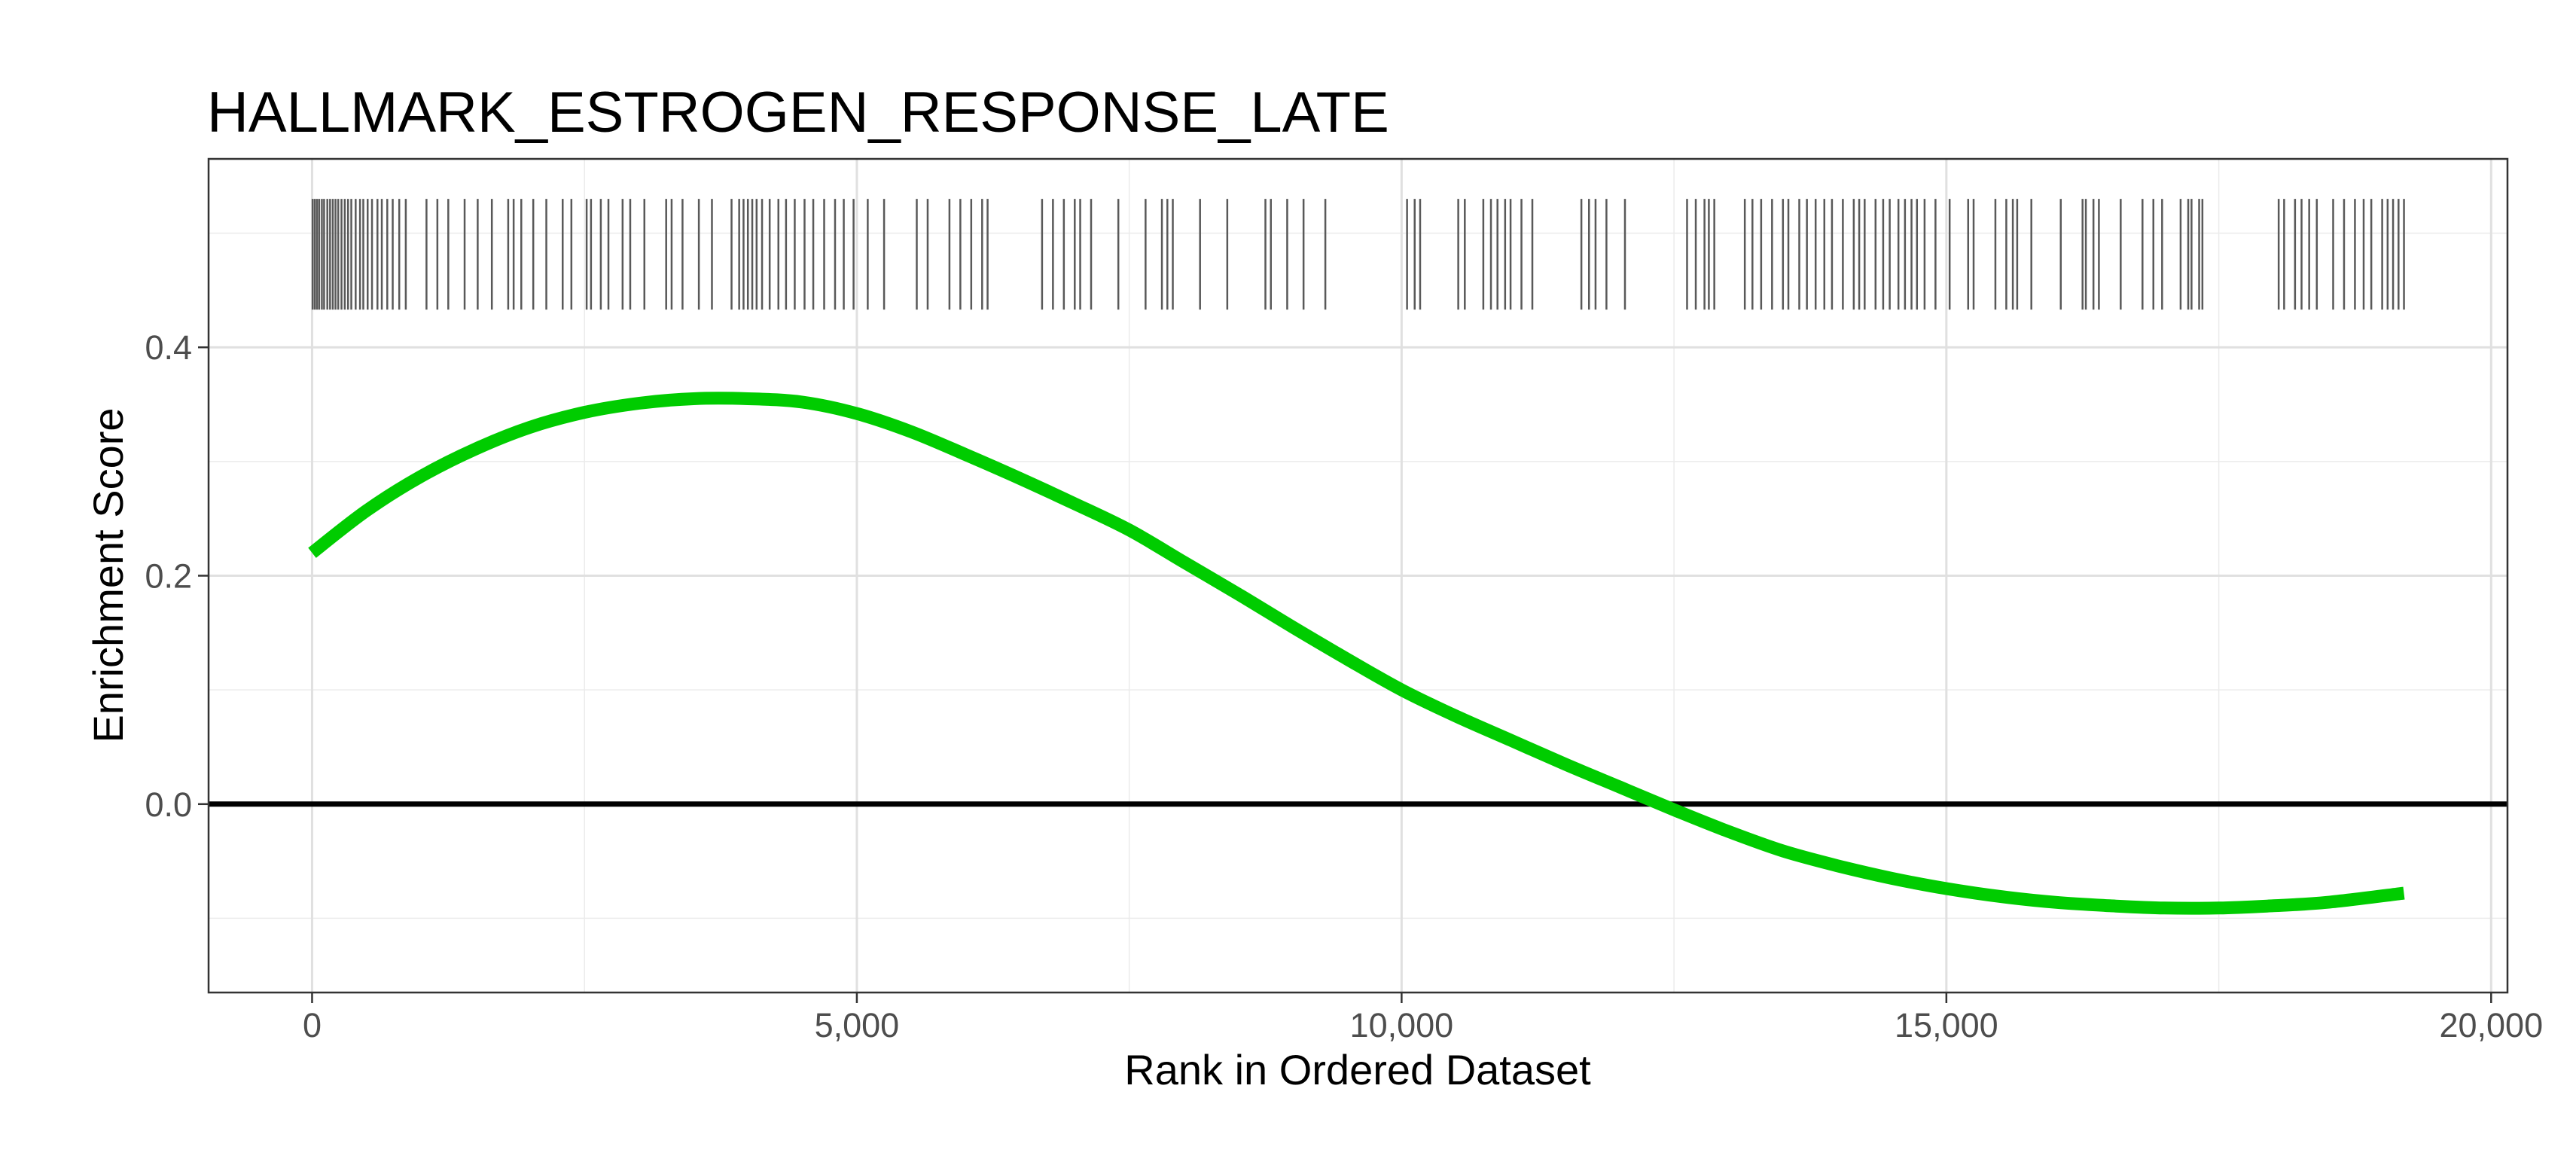  Describe the element at coordinates (798, 113) in the screenshot. I see `chart-title: HALLMARK_ESTROGEN_RESPONSE_LATE` at that location.